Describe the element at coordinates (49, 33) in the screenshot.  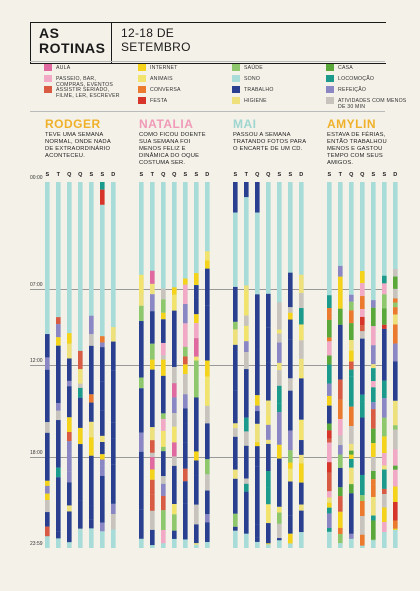
I see `title-line-1: AS` at that location.